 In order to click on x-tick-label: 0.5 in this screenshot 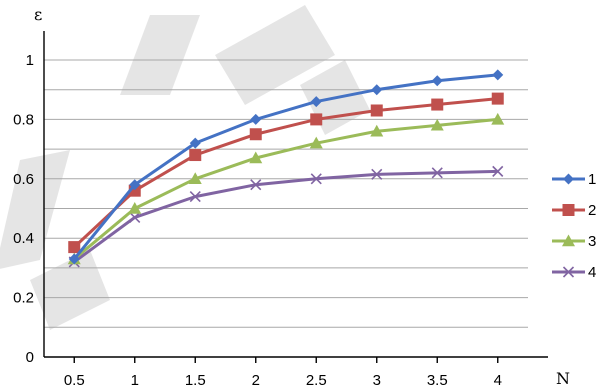, I will do `click(74, 380)`.